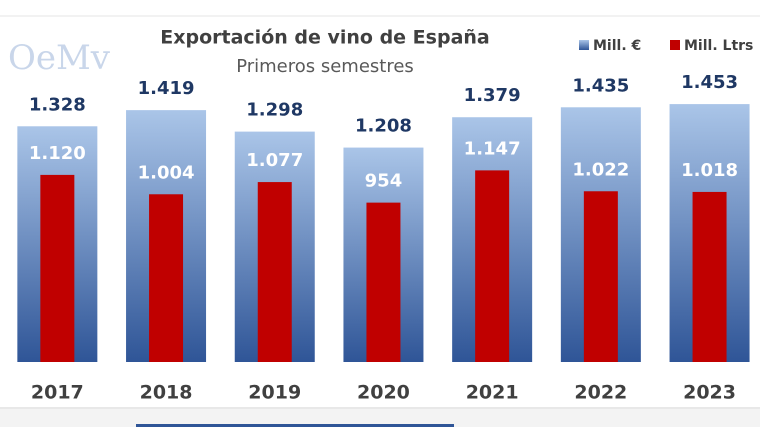 This screenshot has height=427, width=760. Describe the element at coordinates (166, 393) in the screenshot. I see `x-tick-label: 2018` at that location.